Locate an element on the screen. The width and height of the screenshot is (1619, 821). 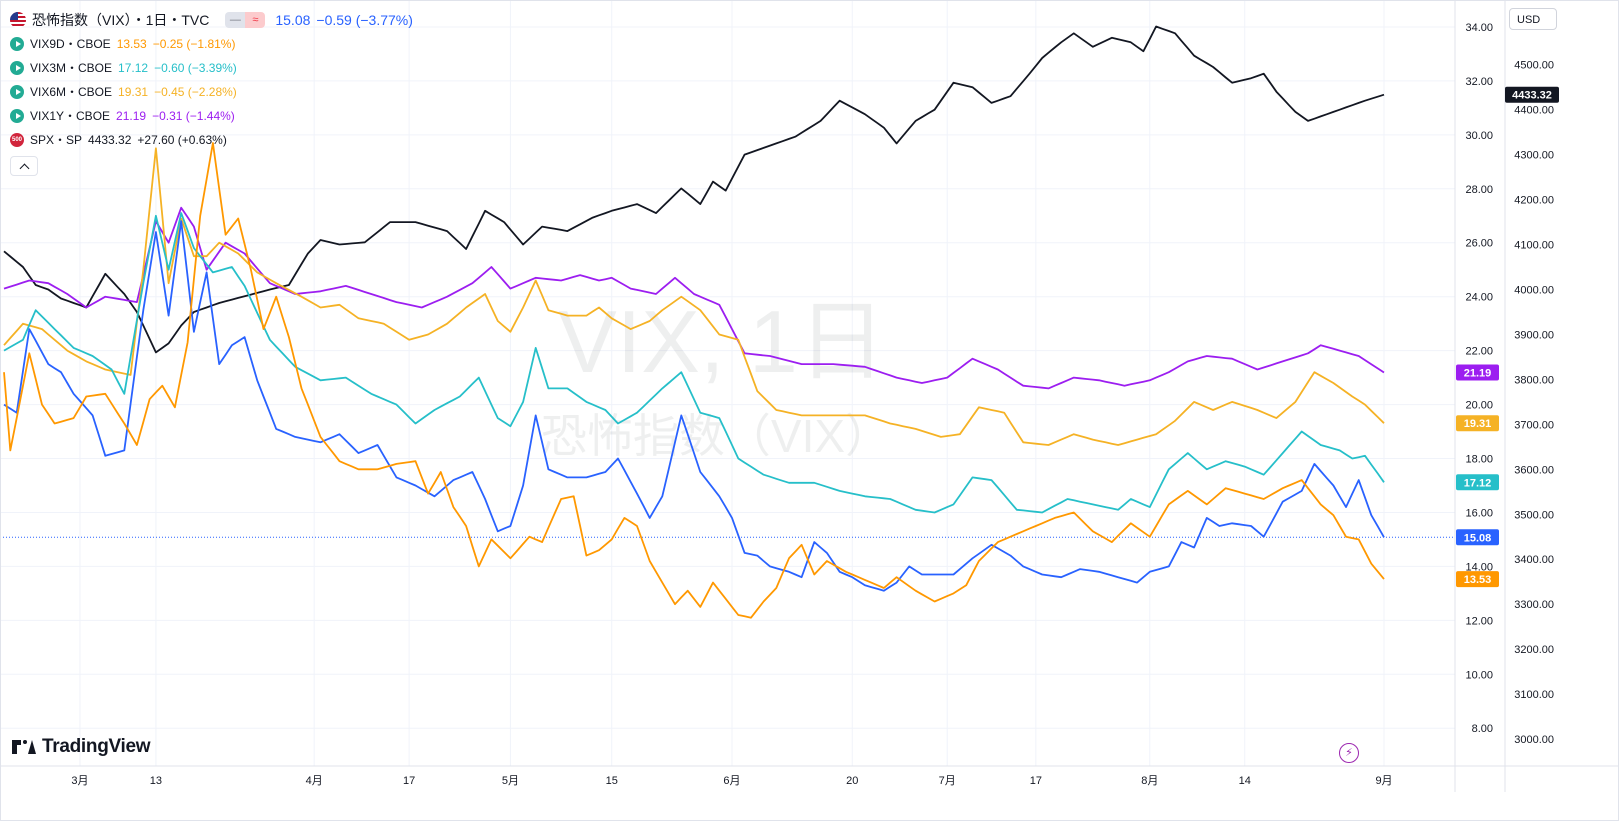
tradingview-logo-icon is located at coordinates (24, 747).